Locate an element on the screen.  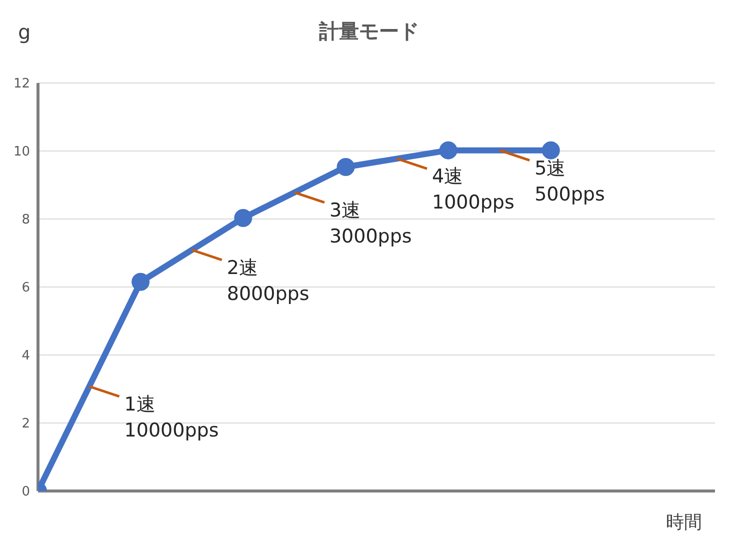
y-tick-label: 10 is located at coordinates (21, 152).